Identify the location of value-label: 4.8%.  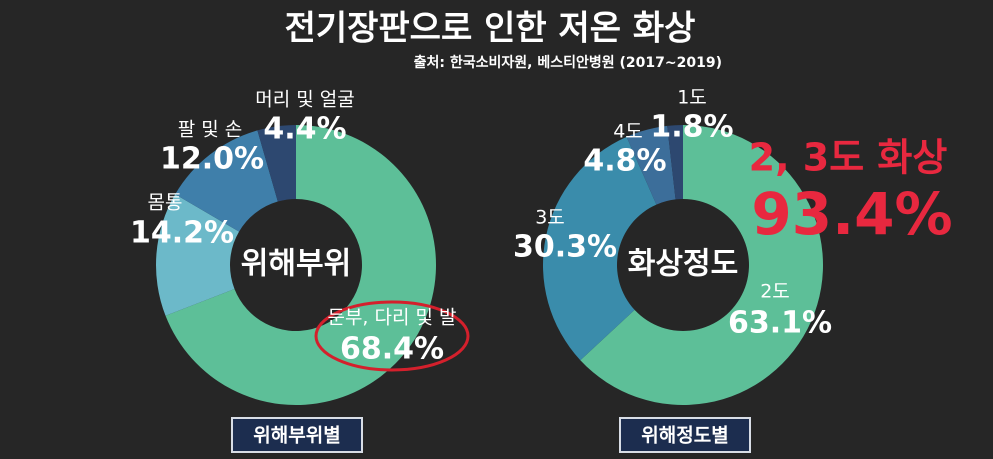
(624, 161).